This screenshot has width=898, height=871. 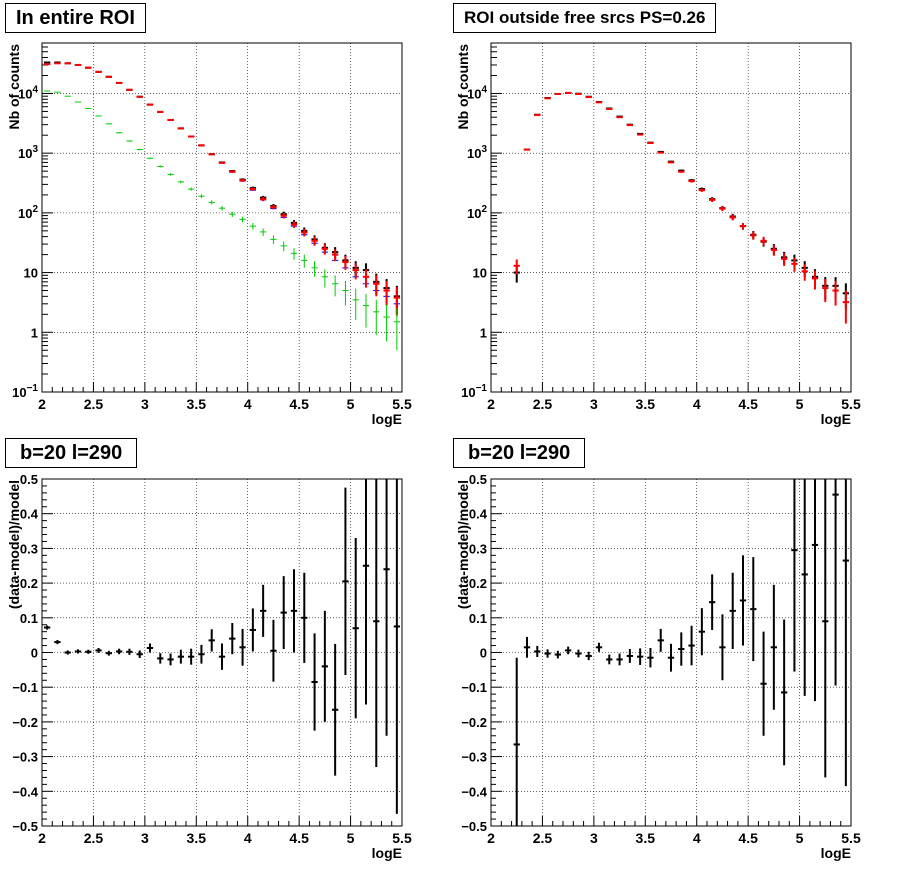 What do you see at coordinates (71, 453) in the screenshot?
I see `panel-title-bottom-left: b=20 l=290` at bounding box center [71, 453].